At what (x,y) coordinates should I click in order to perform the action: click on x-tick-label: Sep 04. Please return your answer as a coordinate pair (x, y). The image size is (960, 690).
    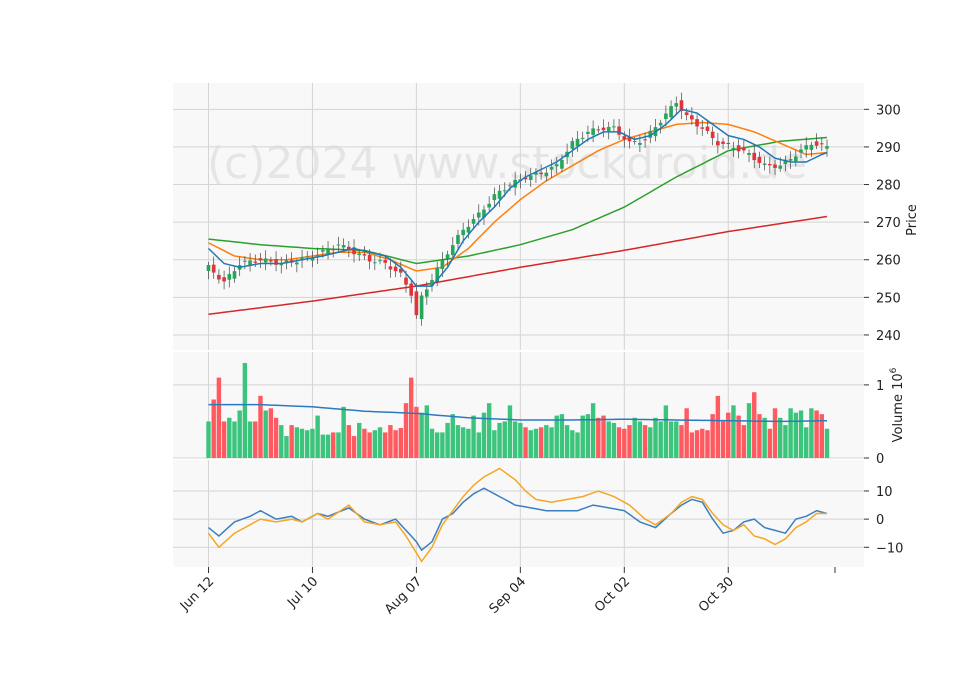
    Looking at the image, I should click on (508, 595).